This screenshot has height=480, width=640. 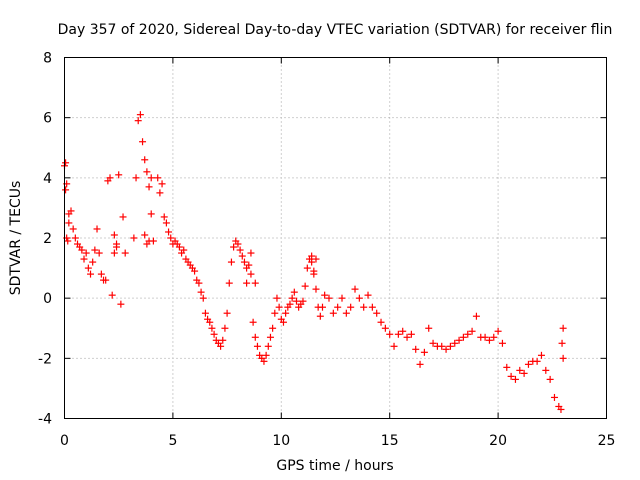 I want to click on y-tick-label: 6, so click(x=47, y=119).